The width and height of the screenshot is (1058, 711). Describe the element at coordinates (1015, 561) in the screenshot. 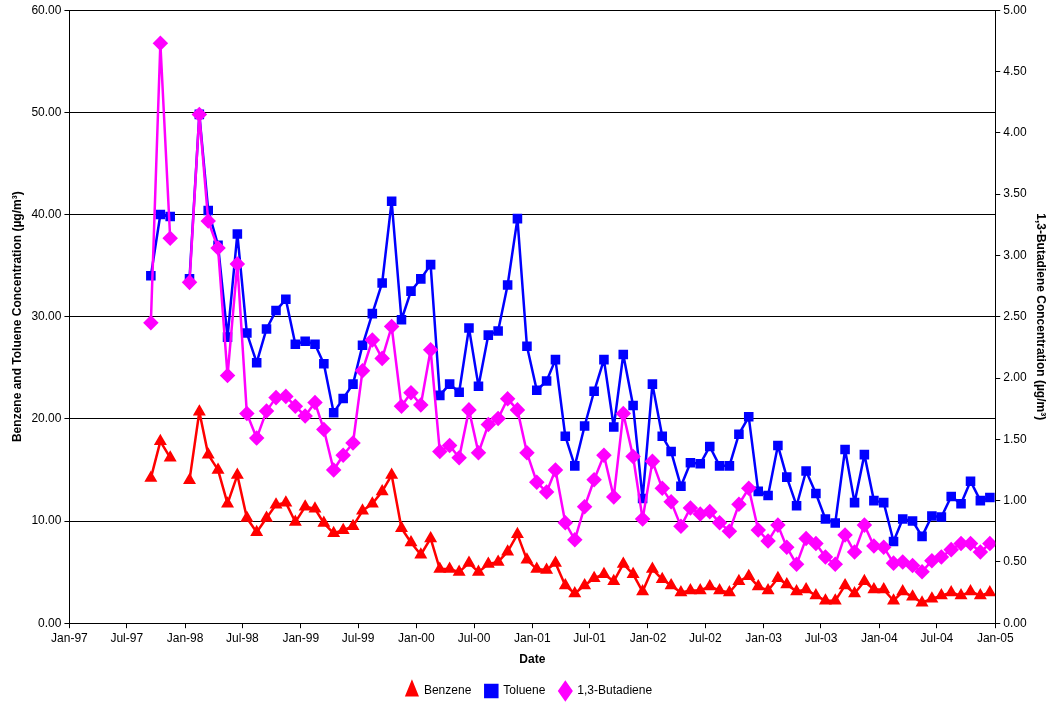

I see `y2-tick-label: 0.50` at that location.